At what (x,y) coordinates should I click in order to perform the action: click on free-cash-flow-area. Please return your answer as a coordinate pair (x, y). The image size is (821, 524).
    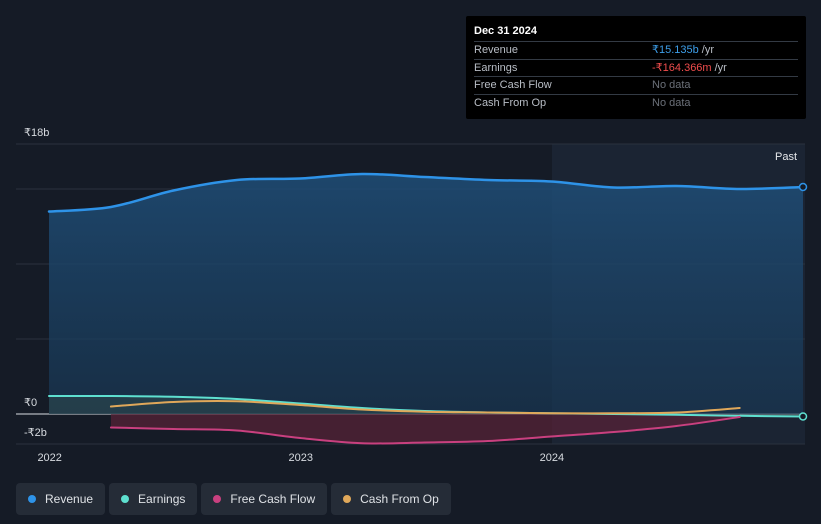
    Looking at the image, I should click on (425, 429).